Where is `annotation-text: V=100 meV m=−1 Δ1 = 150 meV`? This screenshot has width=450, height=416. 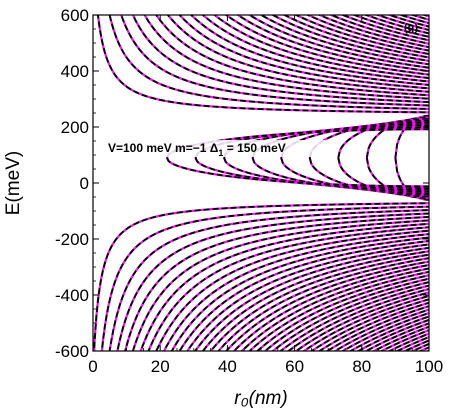 annotation-text: V=100 meV m=−1 Δ1 = 150 meV is located at coordinates (197, 149).